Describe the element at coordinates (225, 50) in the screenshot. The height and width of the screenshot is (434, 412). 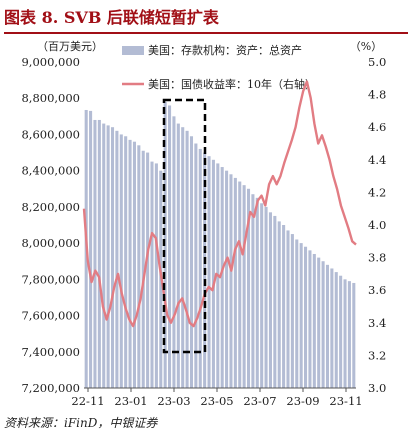
I see `legend-label-bar: 美国：存款机构：资产：总资产` at that location.